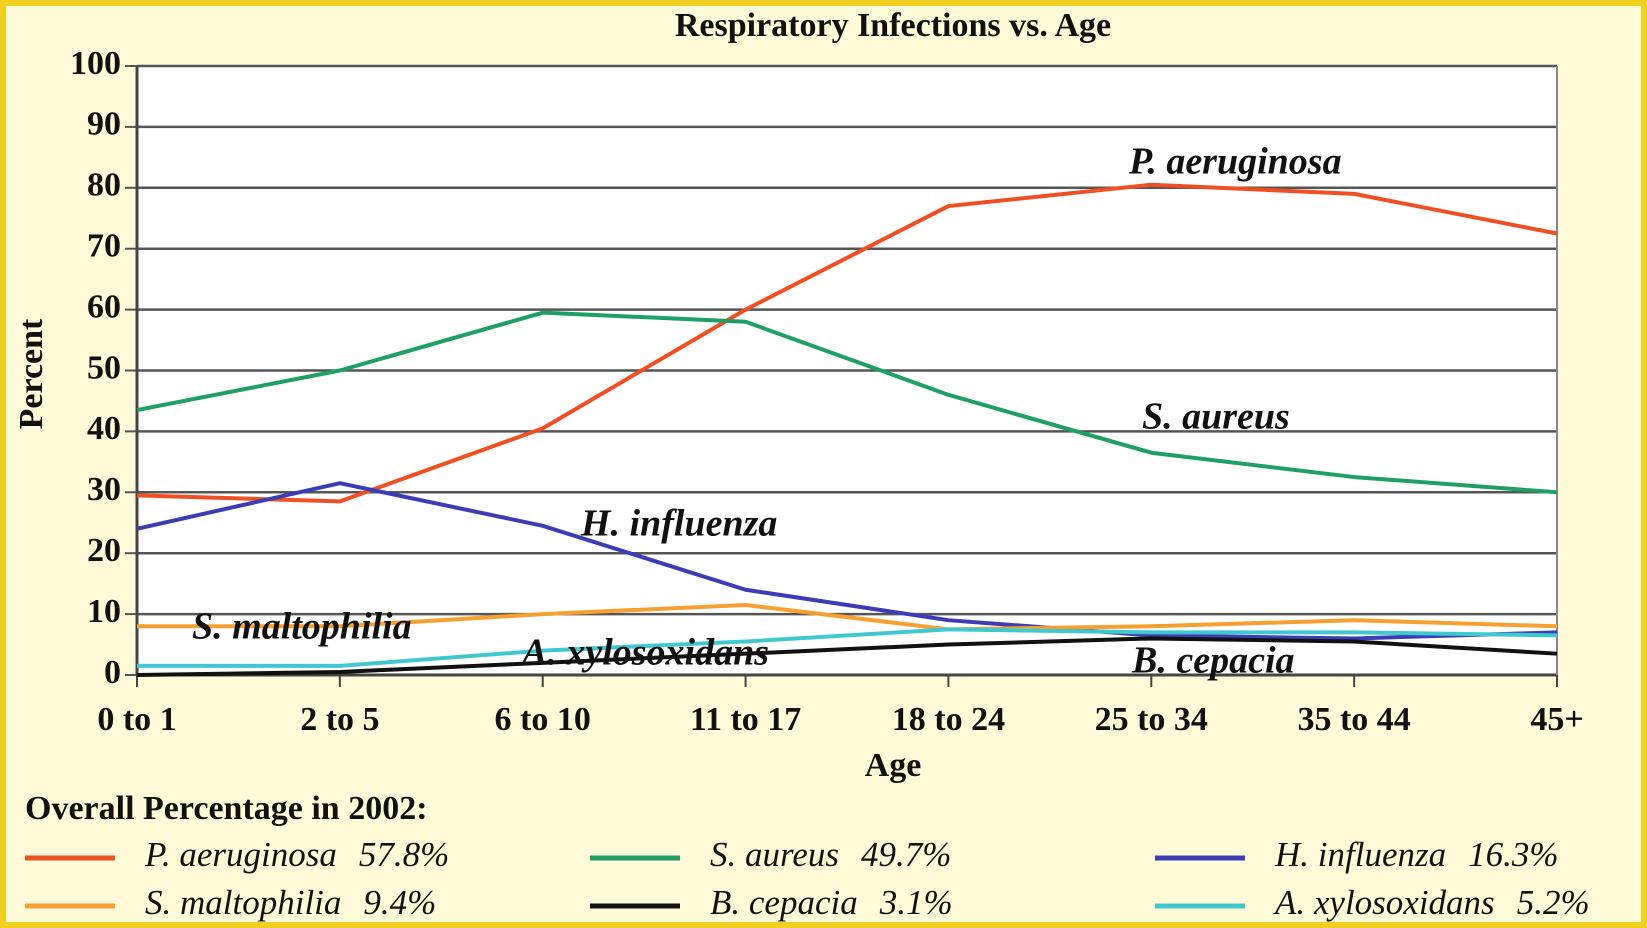 The height and width of the screenshot is (928, 1647). I want to click on x-tick-label: 6 to 10, so click(543, 719).